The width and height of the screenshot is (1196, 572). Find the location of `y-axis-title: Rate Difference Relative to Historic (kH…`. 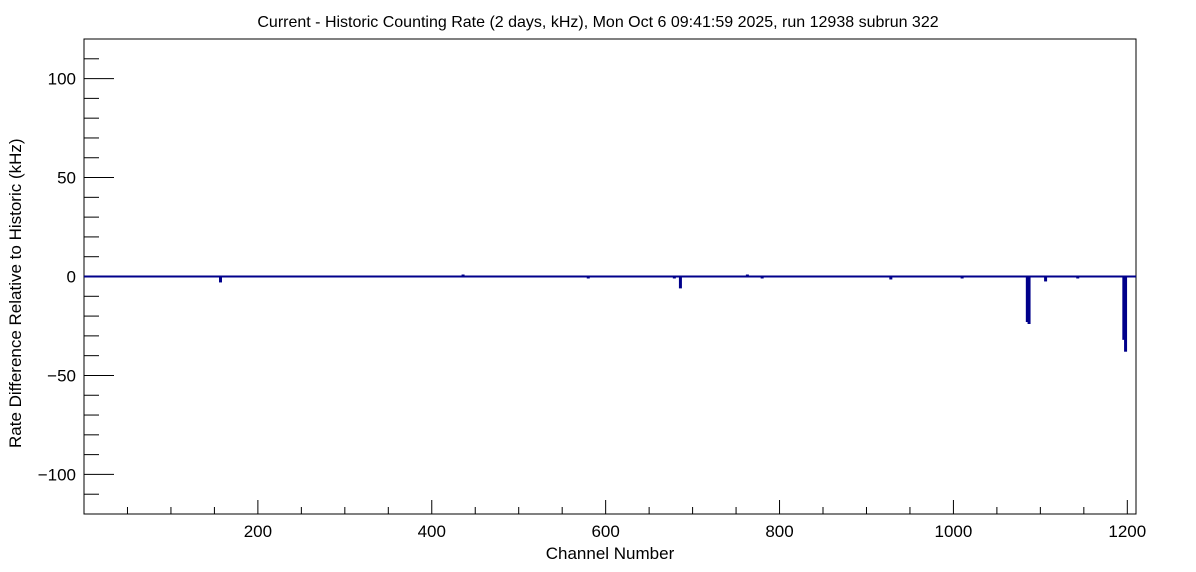

y-axis-title: Rate Difference Relative to Historic (kH… is located at coordinates (15, 293).